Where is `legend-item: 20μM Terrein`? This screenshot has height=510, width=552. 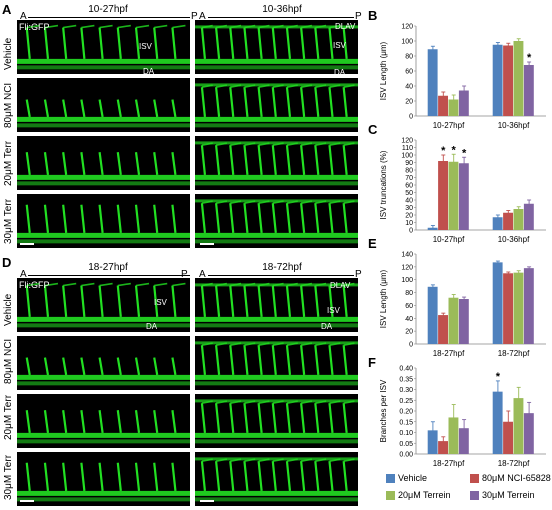
legend-item: 20μM Terrein is located at coordinates (418, 495).